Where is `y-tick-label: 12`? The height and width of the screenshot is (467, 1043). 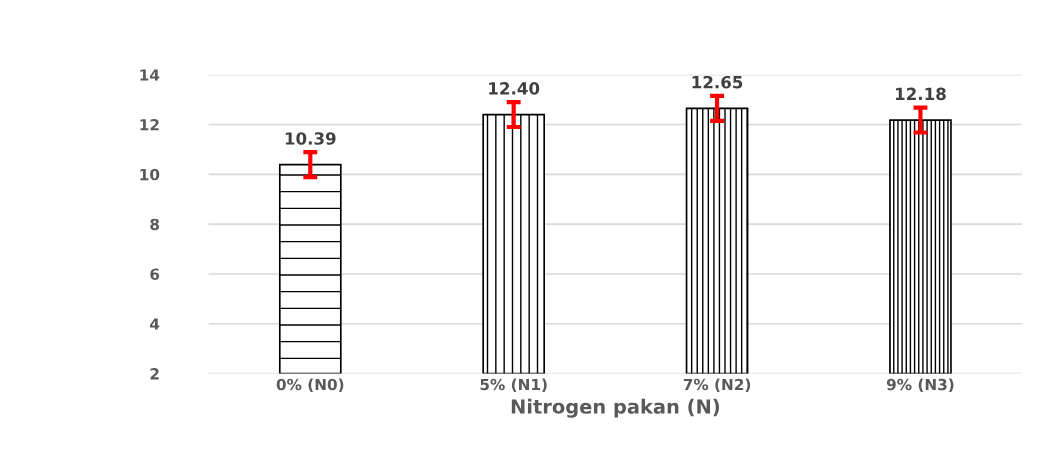 y-tick-label: 12 is located at coordinates (149, 125).